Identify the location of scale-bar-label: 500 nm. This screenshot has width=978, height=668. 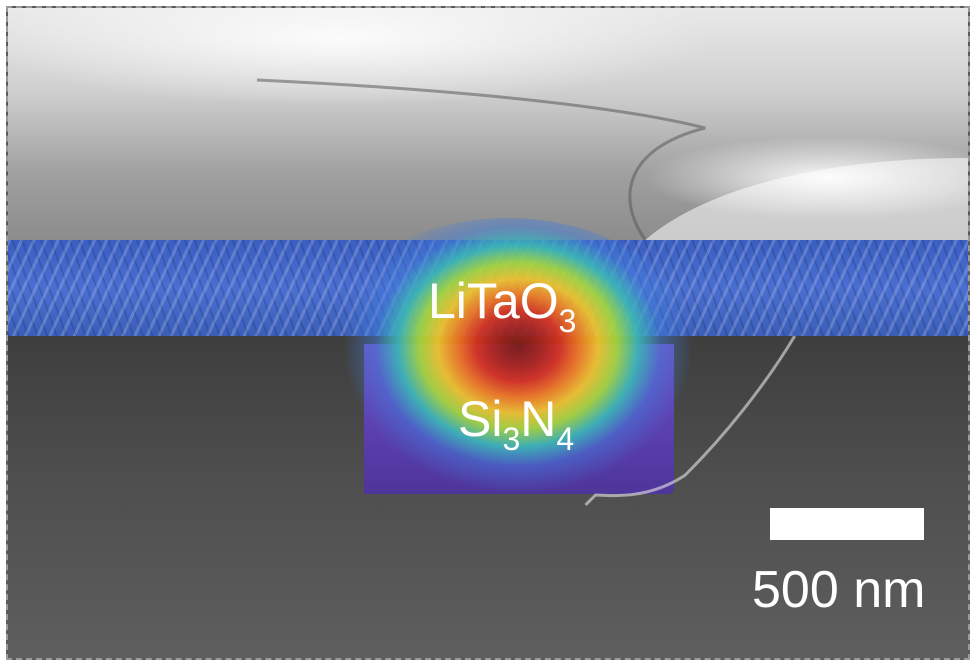
(839, 590).